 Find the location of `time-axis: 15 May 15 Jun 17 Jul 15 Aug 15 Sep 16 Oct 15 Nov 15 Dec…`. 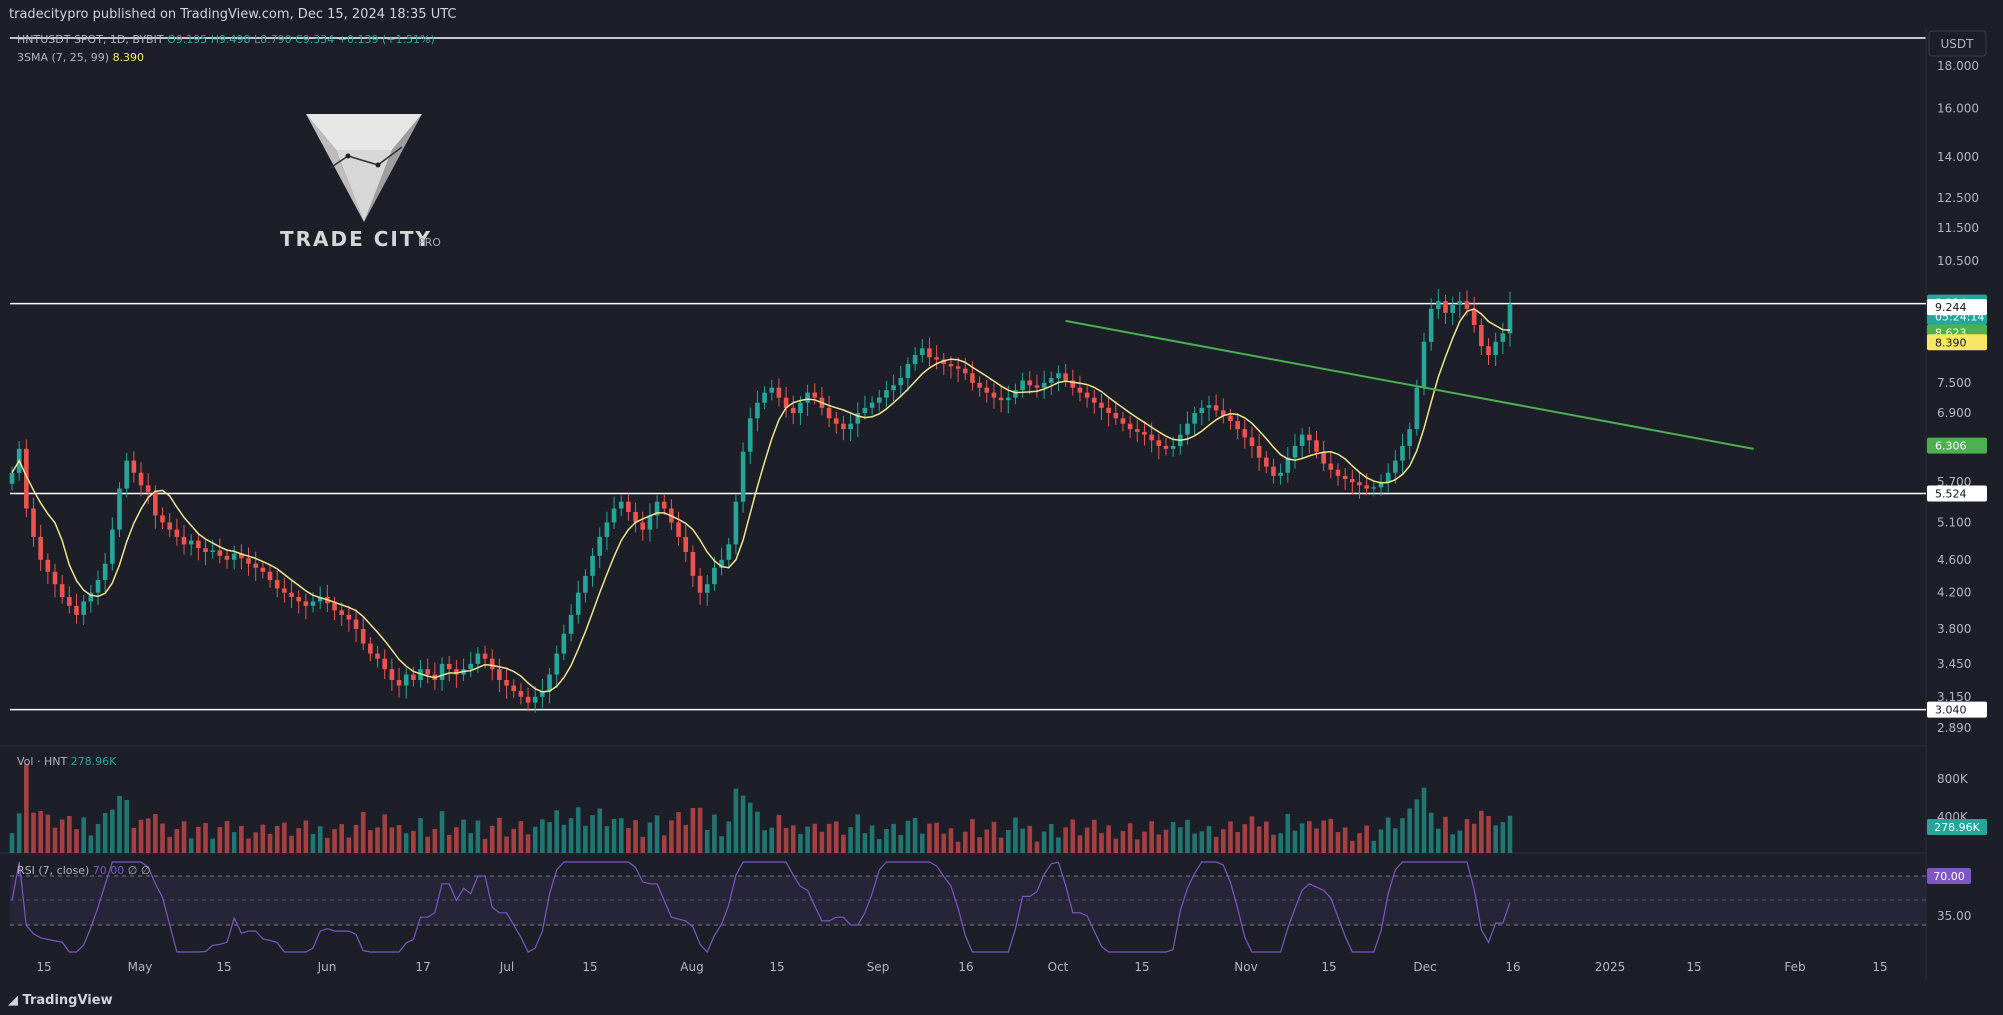

time-axis: 15 May 15 Jun 17 Jul 15 Aug 15 Sep 16 Oct 15 Nov 15 Dec… is located at coordinates (961, 967).